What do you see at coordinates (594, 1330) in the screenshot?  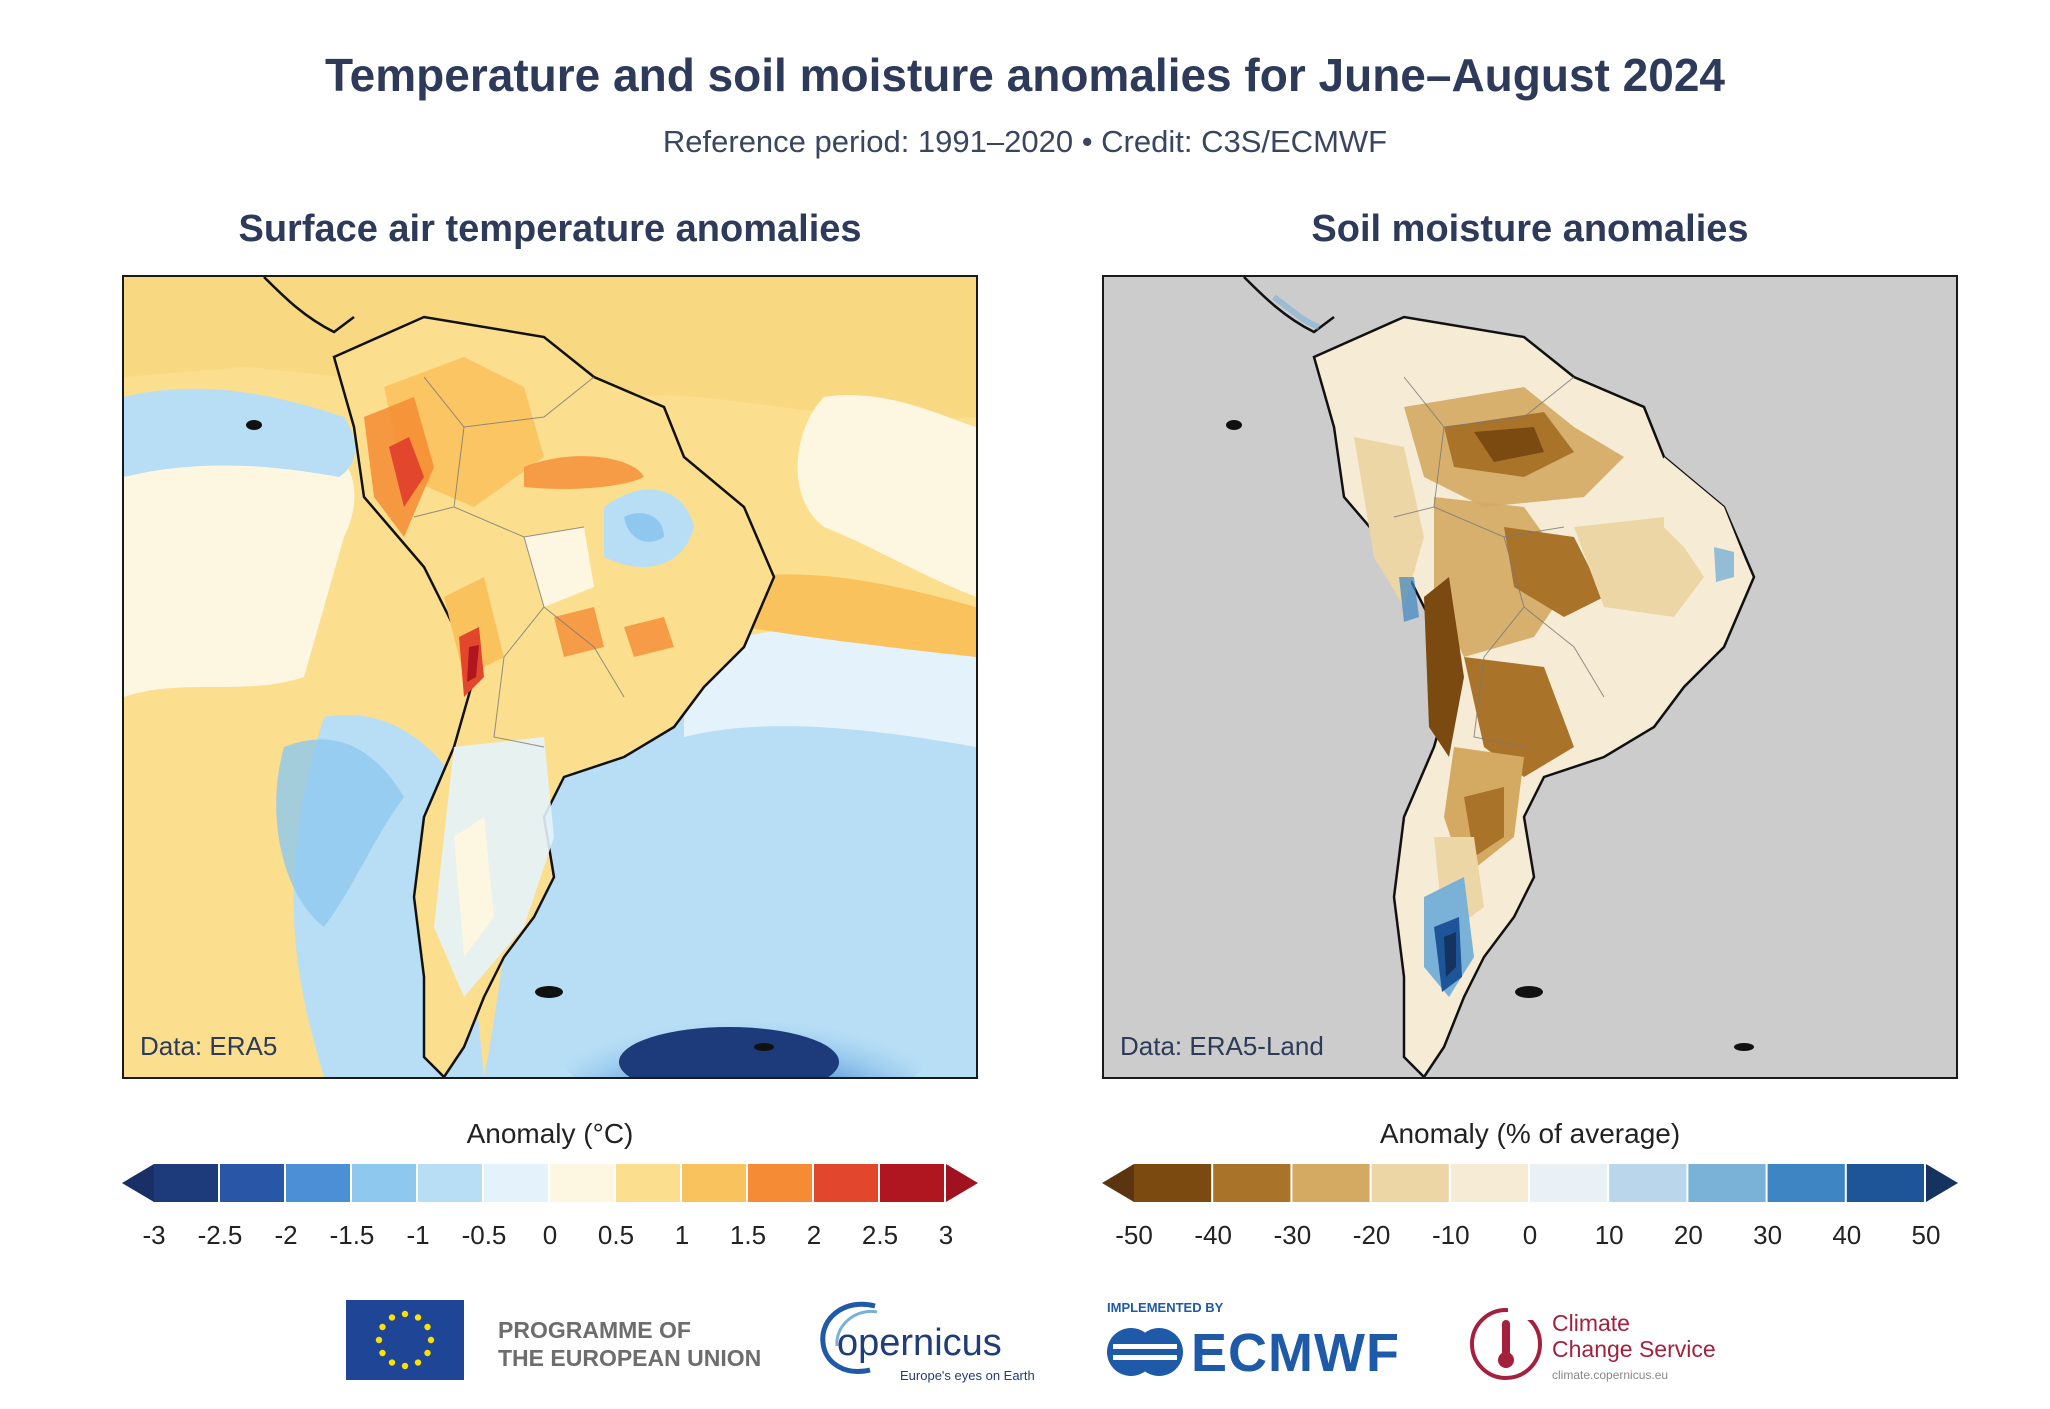 I see `eu-text-line1: PROGRAMME OF` at bounding box center [594, 1330].